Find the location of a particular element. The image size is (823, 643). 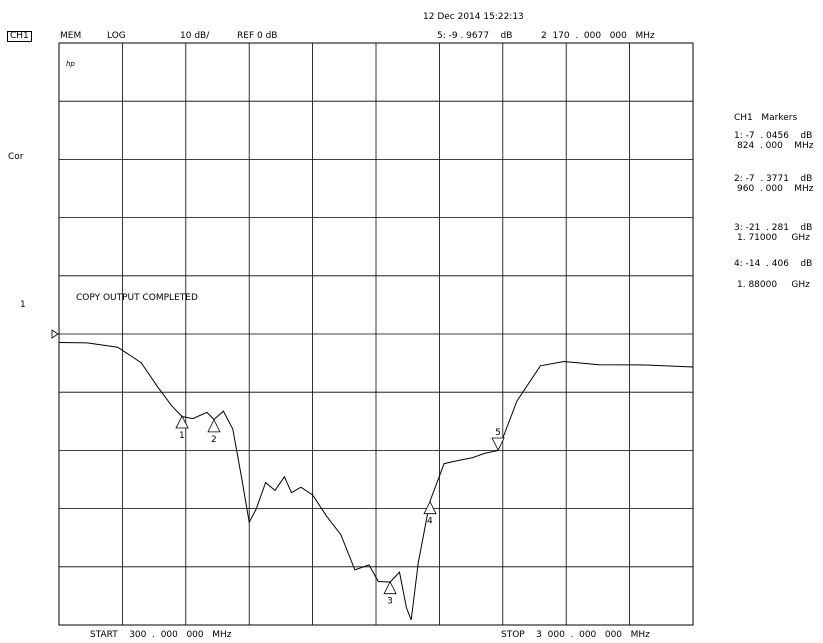

marker-1-triangle is located at coordinates (182, 422).